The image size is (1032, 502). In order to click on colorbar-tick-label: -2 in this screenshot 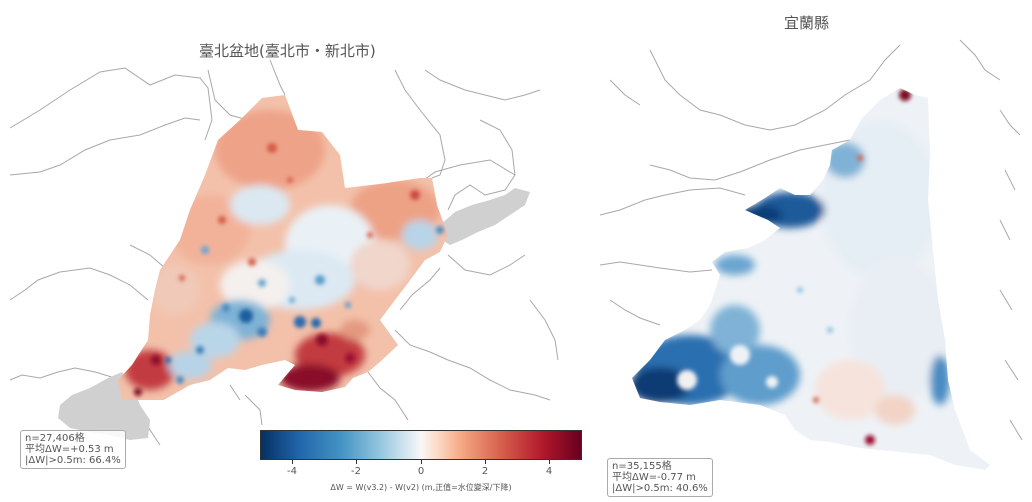, I will do `click(356, 471)`.